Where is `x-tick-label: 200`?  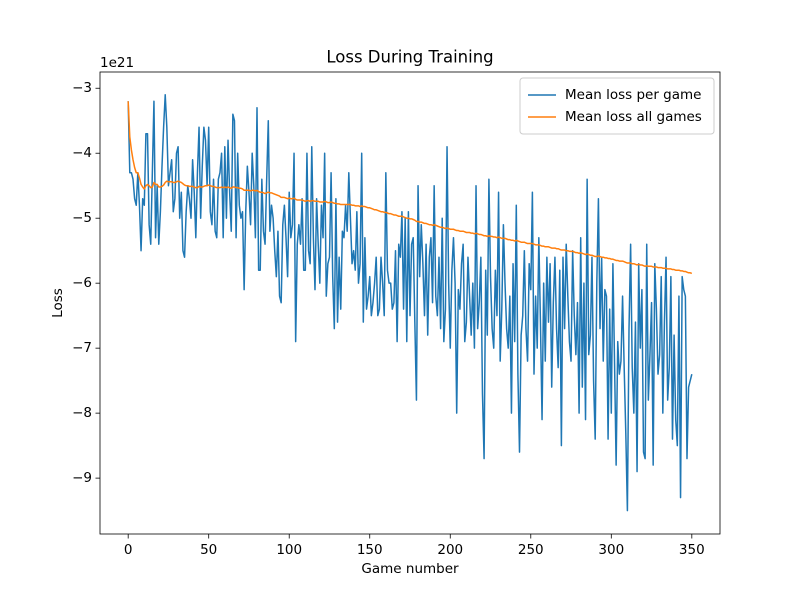
x-tick-label: 200 is located at coordinates (450, 550).